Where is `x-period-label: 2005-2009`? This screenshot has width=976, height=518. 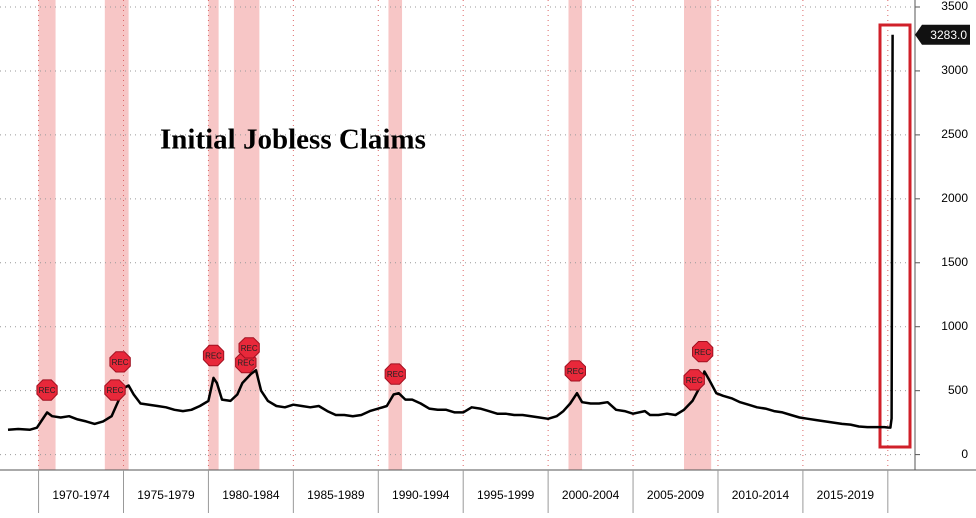
x-period-label: 2005-2009 is located at coordinates (676, 495).